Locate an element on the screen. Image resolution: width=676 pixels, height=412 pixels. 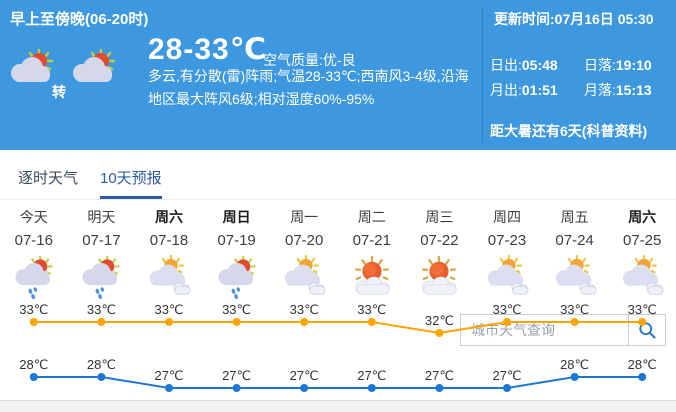
forecast-column: 周三 07-22 is located at coordinates (440, 252).